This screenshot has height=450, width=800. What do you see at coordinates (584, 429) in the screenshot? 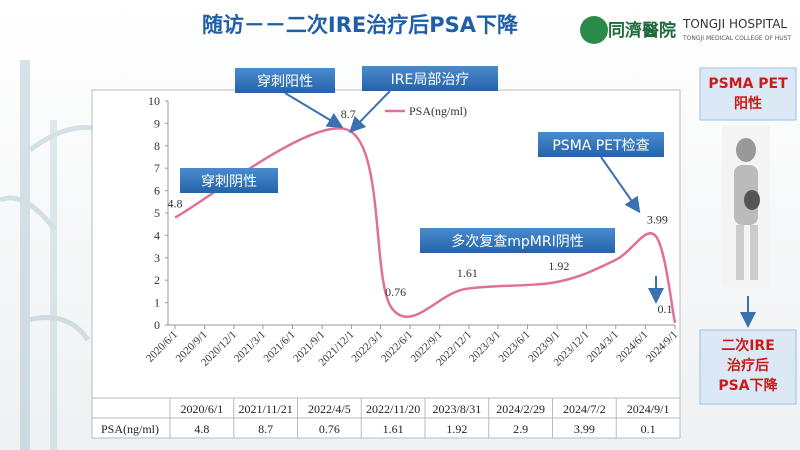
I see `table-cell: 3.99` at bounding box center [584, 429].